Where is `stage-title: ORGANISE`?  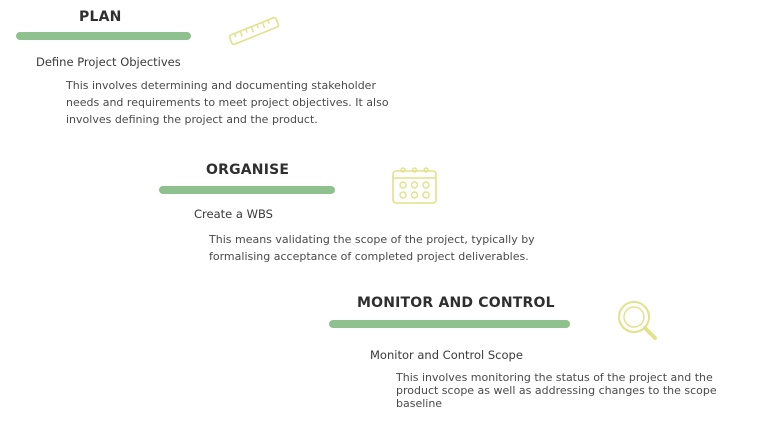 stage-title: ORGANISE is located at coordinates (248, 170).